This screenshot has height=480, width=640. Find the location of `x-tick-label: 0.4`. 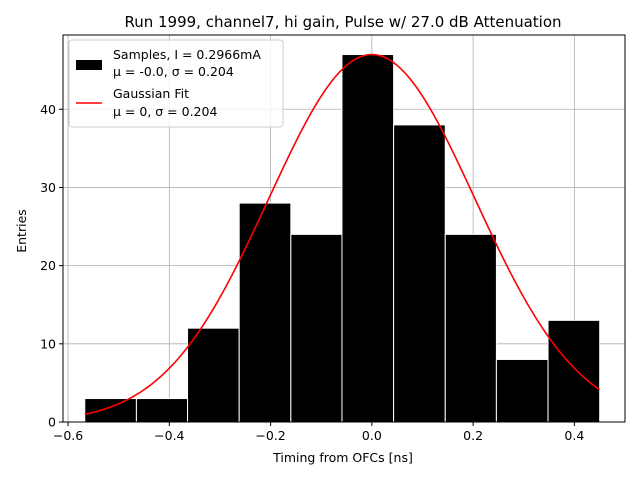

x-tick-label: 0.4 is located at coordinates (574, 435).